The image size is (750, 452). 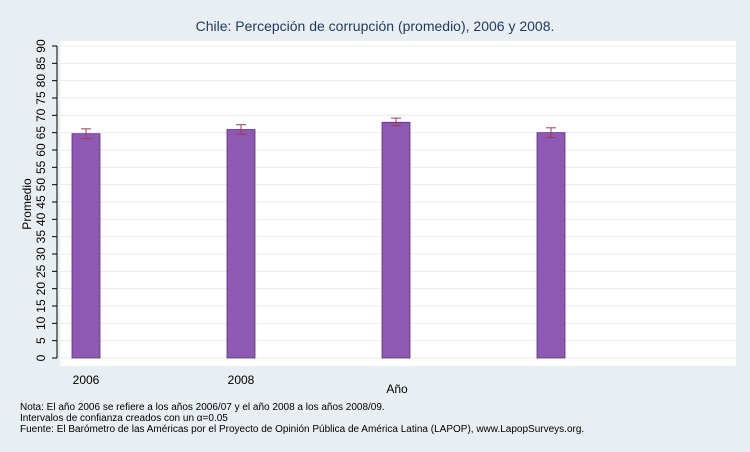 What do you see at coordinates (41, 46) in the screenshot?
I see `y-tick-label: 90` at bounding box center [41, 46].